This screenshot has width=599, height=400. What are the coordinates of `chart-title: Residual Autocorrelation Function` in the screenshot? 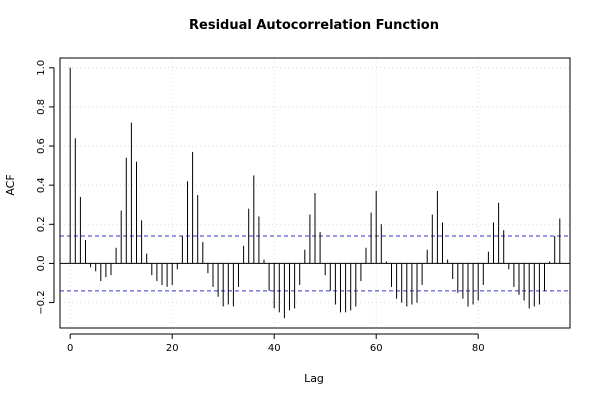 It's located at (314, 25).